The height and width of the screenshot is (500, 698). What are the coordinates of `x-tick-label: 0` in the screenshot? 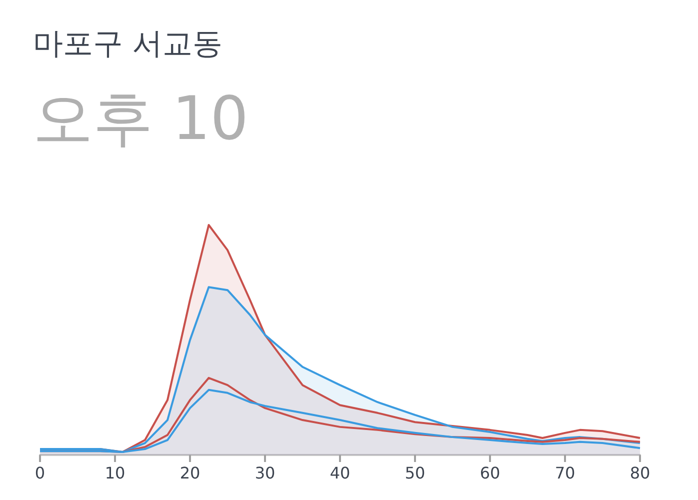 It's located at (40, 473).